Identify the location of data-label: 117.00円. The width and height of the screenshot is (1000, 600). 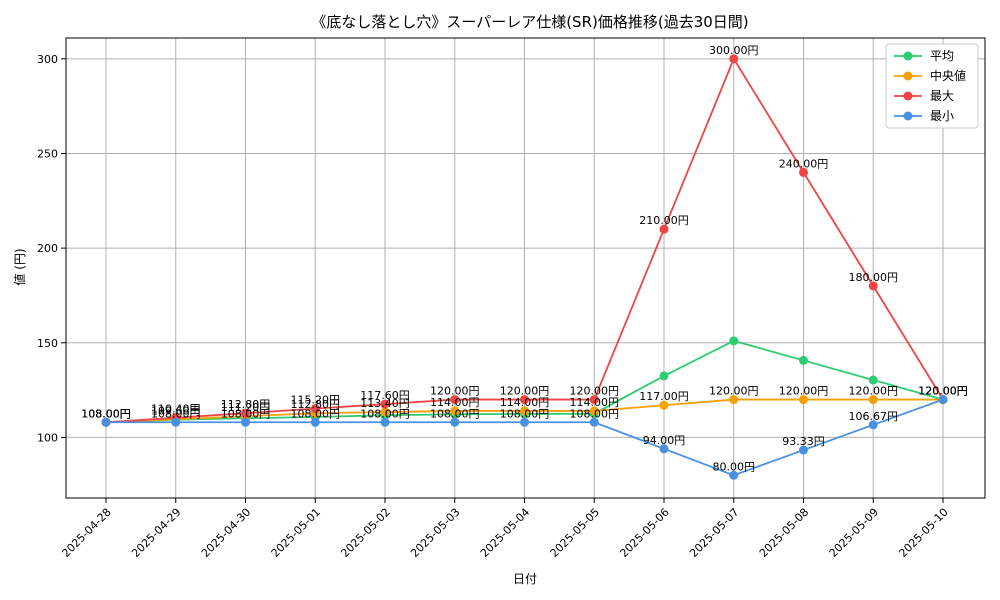
(664, 396).